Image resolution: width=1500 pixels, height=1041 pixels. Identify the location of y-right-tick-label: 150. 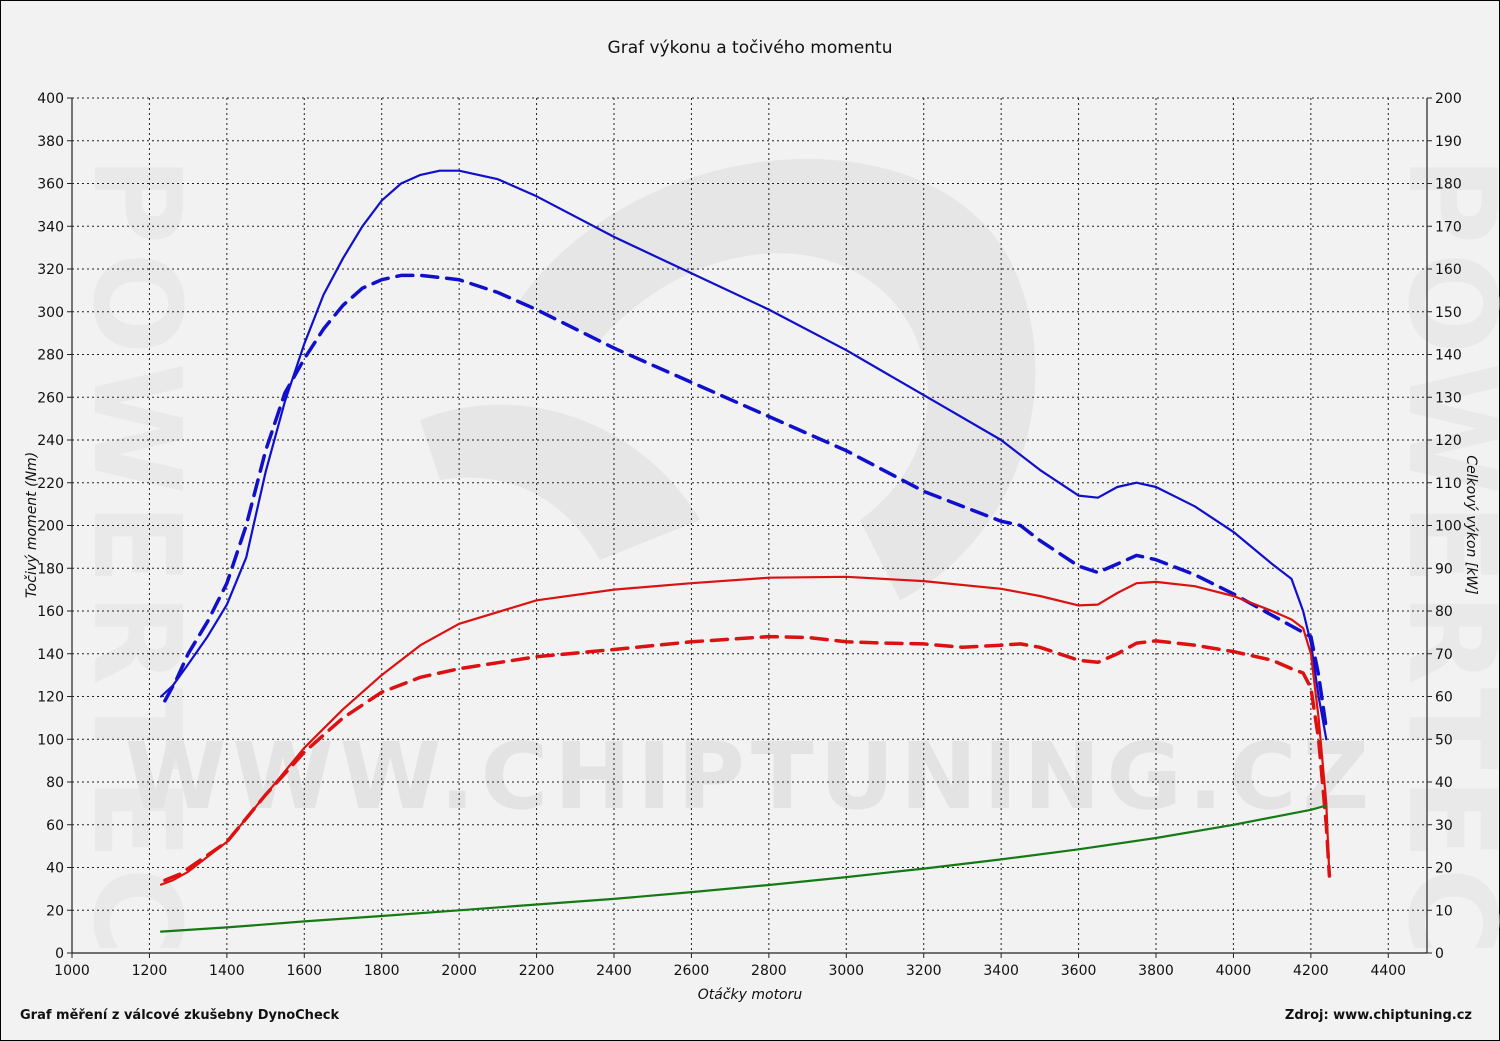
(1448, 313).